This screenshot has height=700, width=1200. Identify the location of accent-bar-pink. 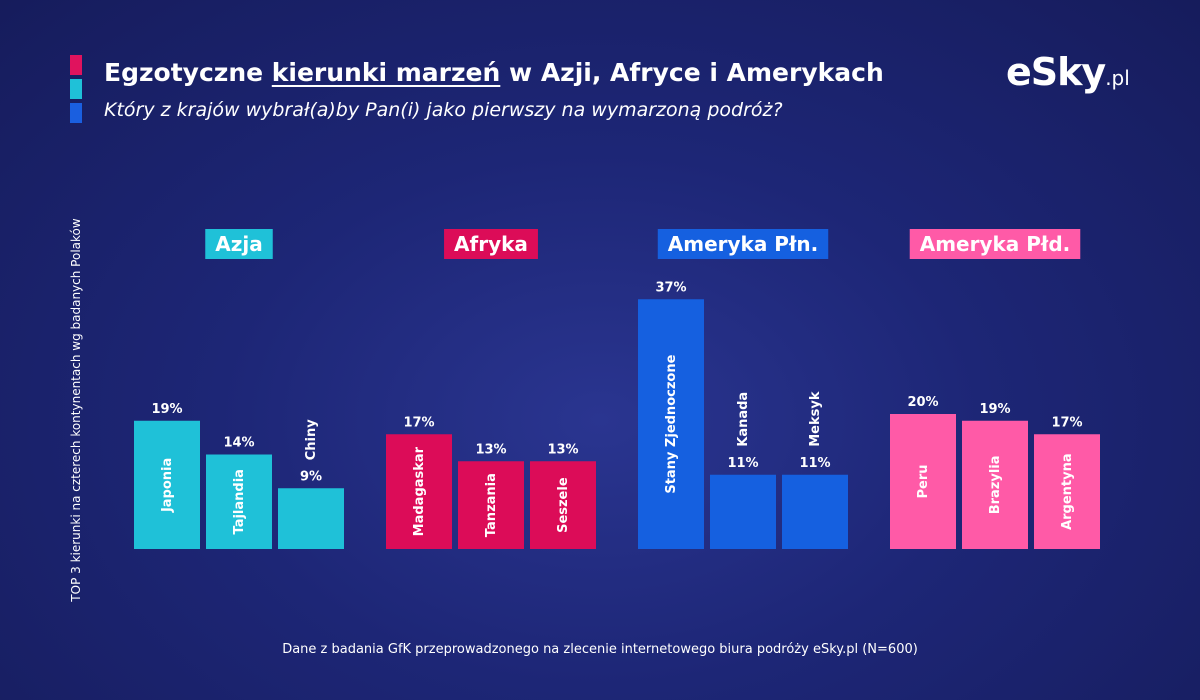
(76, 65).